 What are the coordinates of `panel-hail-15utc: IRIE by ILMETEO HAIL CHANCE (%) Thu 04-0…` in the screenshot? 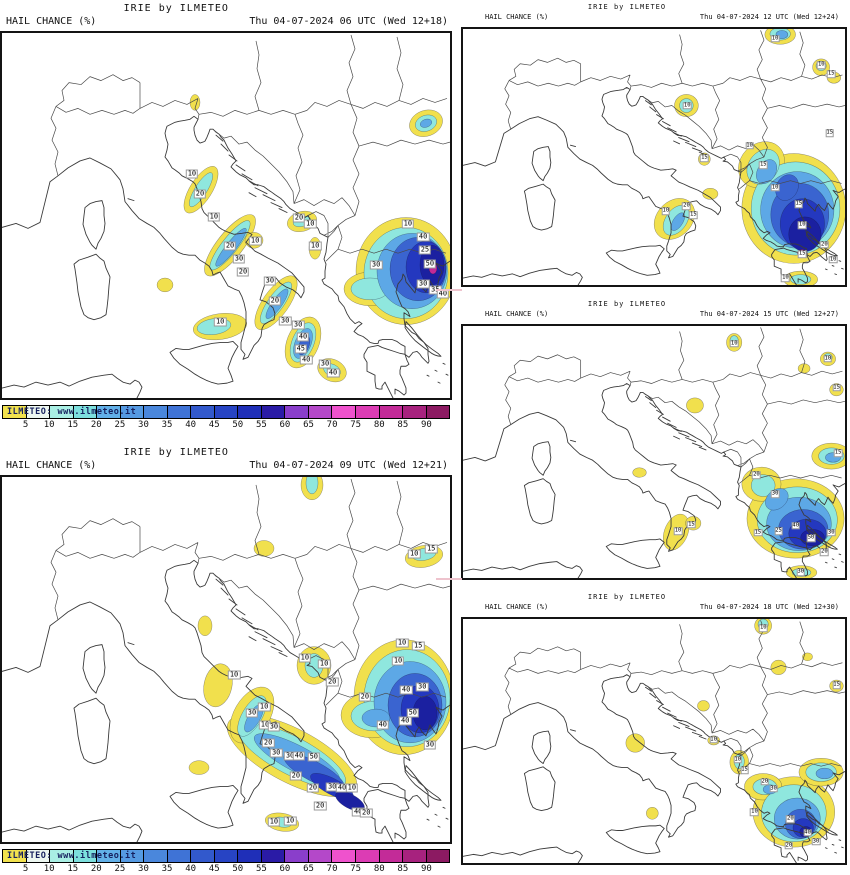 It's located at (654, 438).